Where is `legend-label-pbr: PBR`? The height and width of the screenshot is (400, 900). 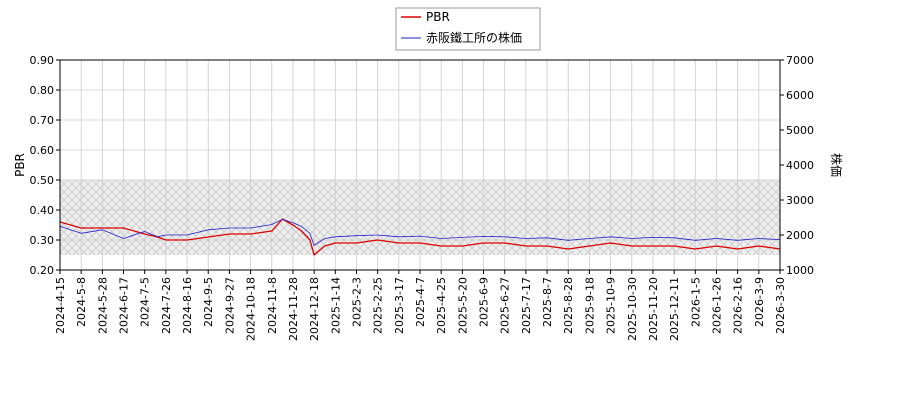 legend-label-pbr: PBR is located at coordinates (438, 17).